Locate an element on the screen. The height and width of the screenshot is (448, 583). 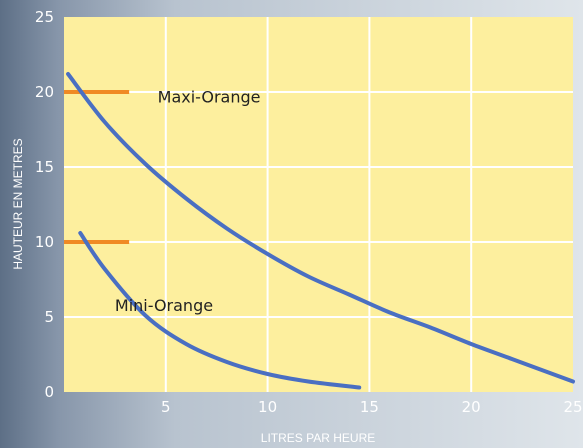
x-tick-labels: 5 10 15 20 25 is located at coordinates (372, 407).